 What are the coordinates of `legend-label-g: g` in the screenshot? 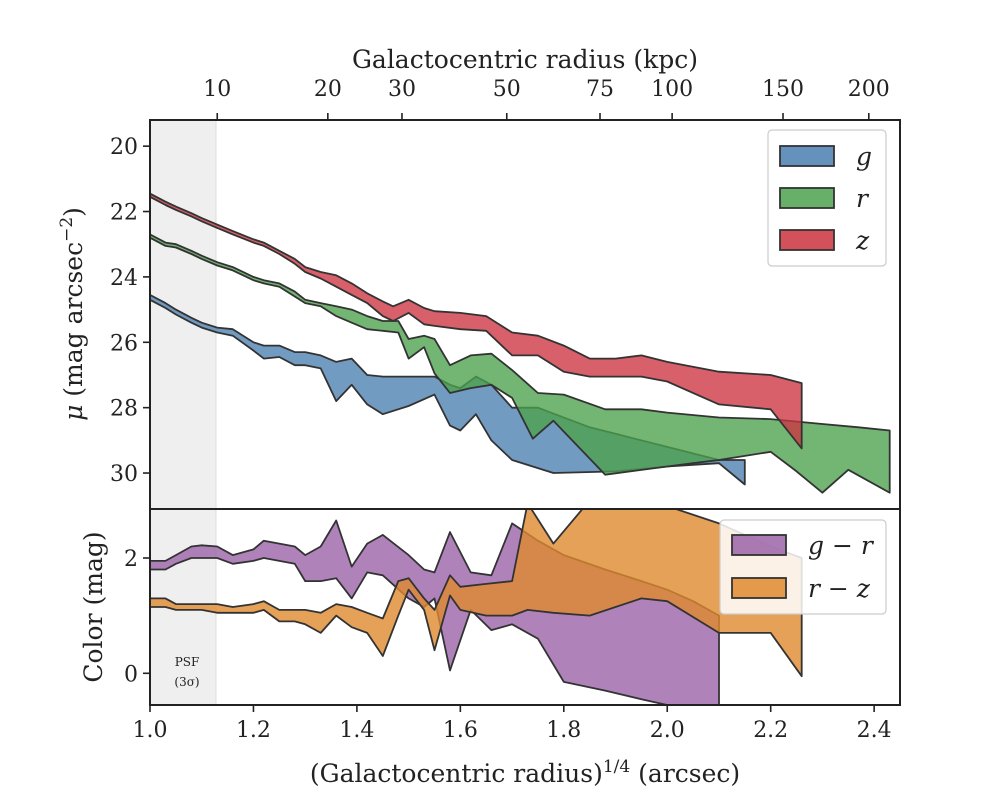 It's located at (864, 156).